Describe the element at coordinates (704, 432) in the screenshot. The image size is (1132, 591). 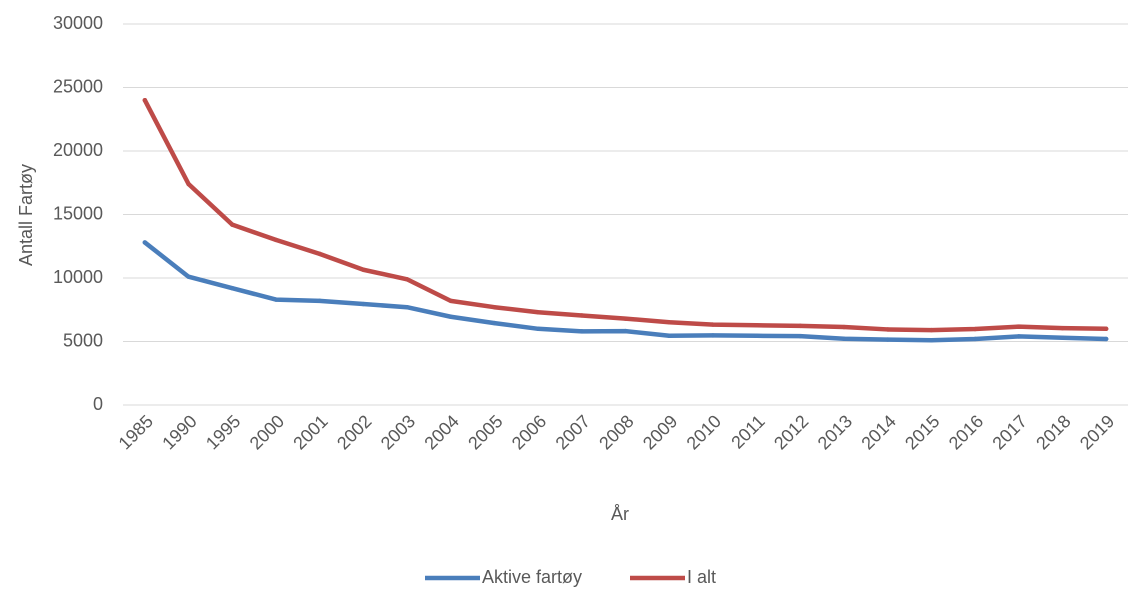
I see `x-tick-label: 2010` at that location.